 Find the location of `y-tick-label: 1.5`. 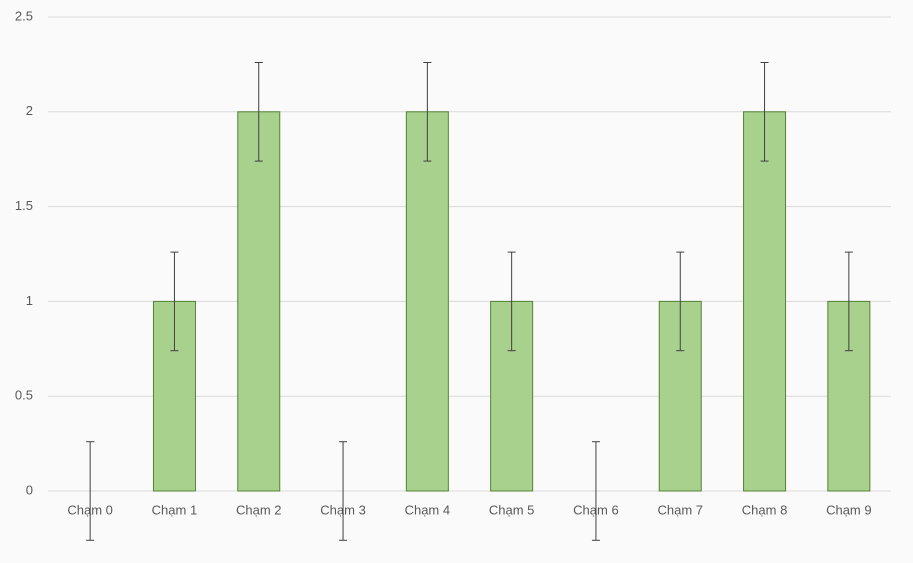

y-tick-label: 1.5 is located at coordinates (24, 205).